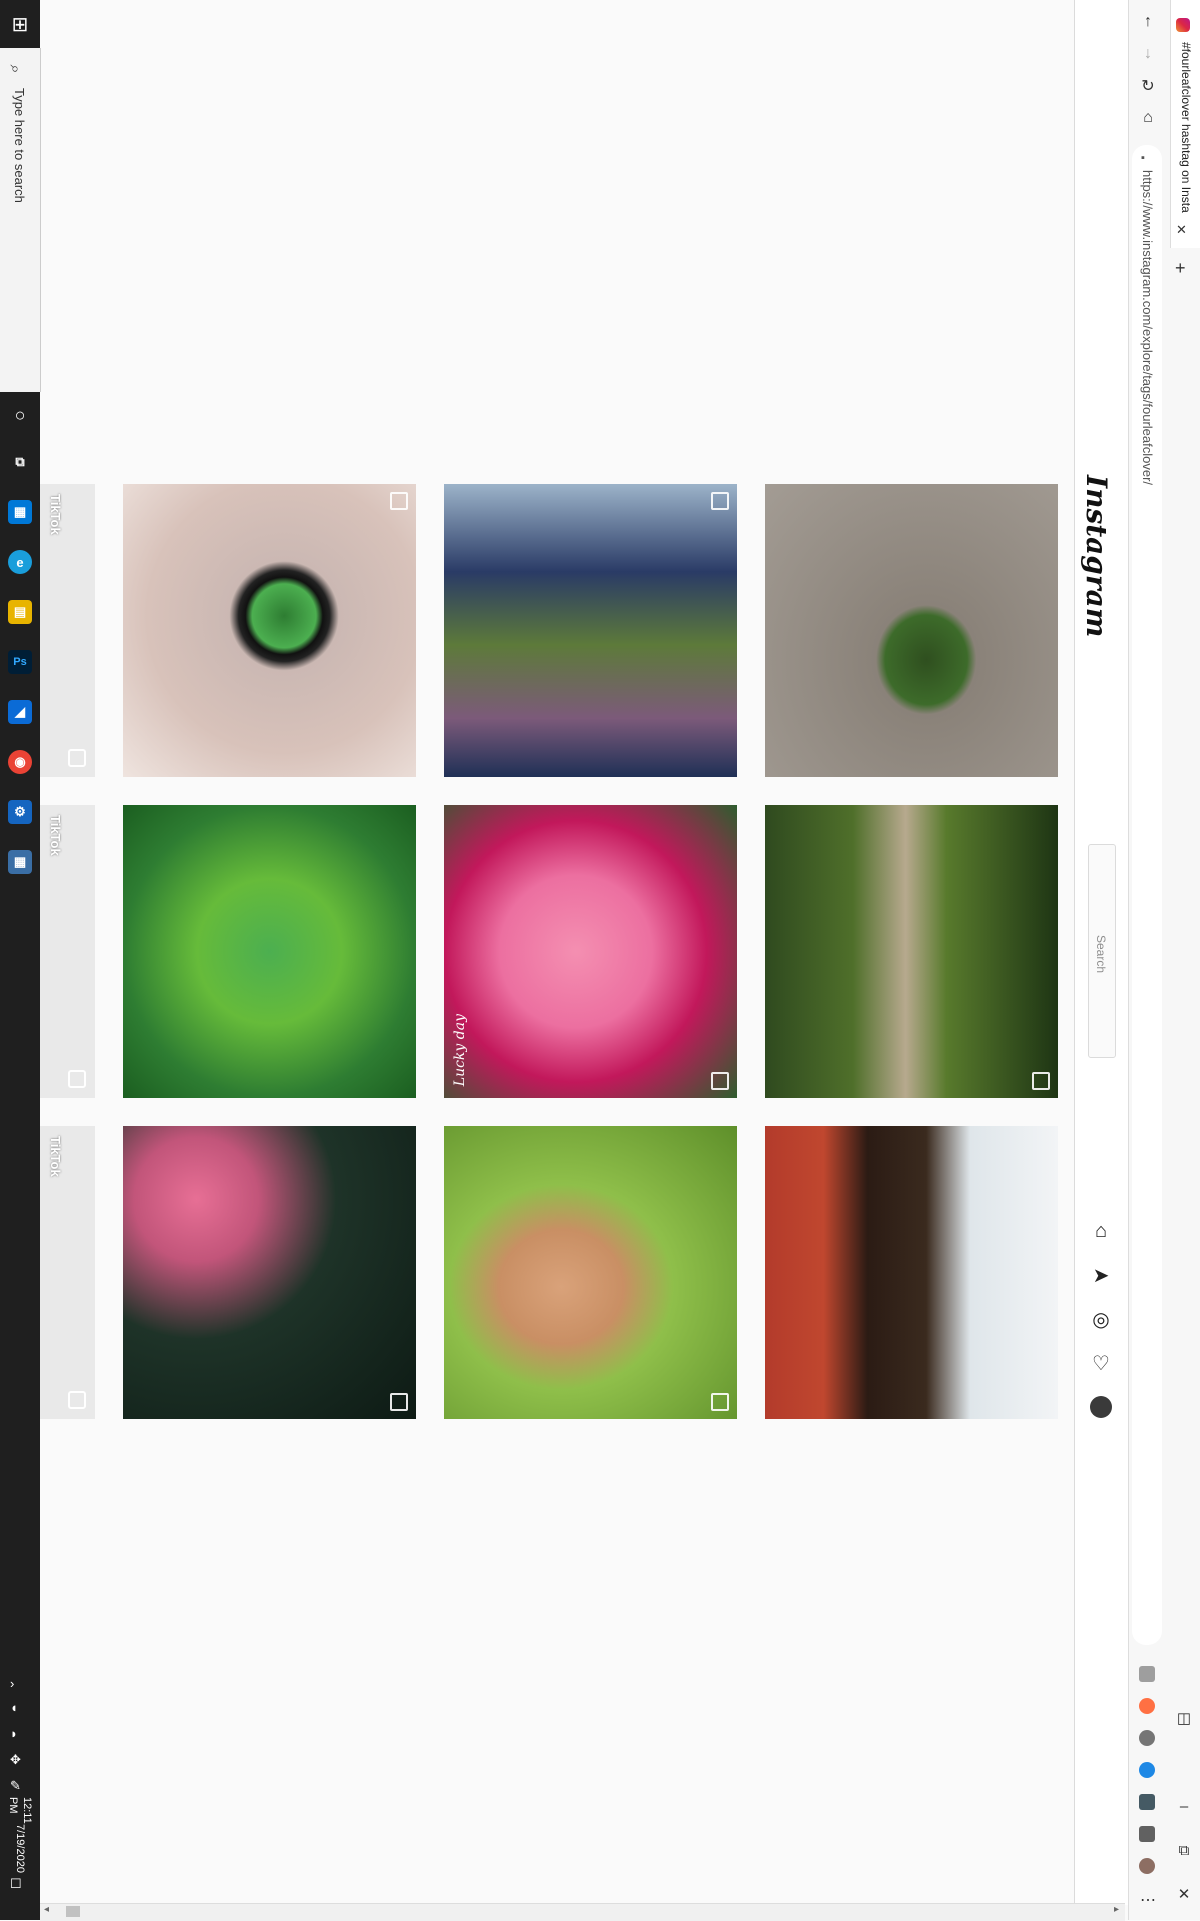  What do you see at coordinates (1184, 1850) in the screenshot?
I see `restore-icon: ⧉` at bounding box center [1184, 1850].